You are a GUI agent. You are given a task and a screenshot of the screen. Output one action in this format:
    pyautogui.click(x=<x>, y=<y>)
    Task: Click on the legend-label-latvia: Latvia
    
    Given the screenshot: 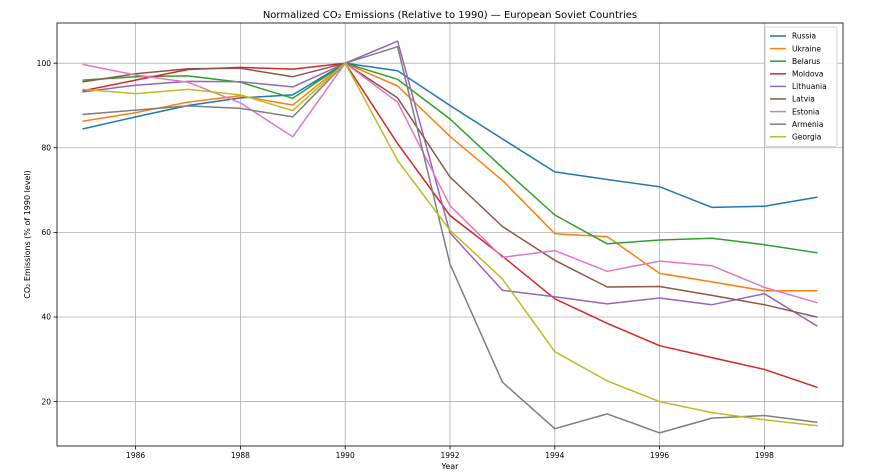 What is the action you would take?
    pyautogui.click(x=803, y=99)
    